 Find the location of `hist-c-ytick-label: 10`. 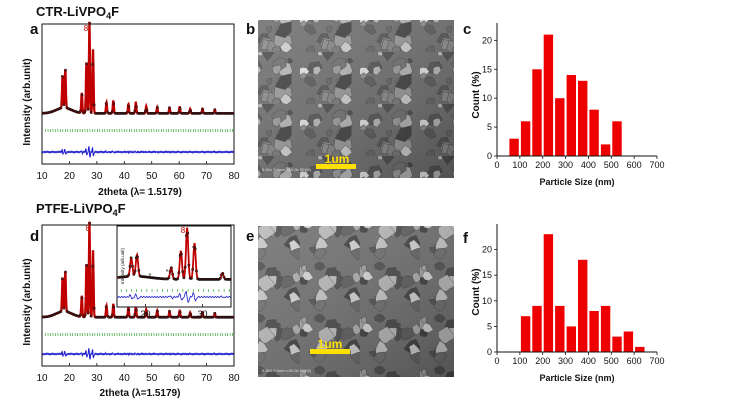

hist-c-ytick-label: 10 is located at coordinates (487, 98).